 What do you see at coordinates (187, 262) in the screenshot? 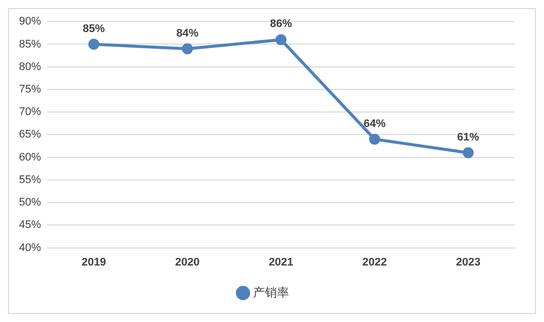
I see `x-tick-label: 2020` at bounding box center [187, 262].